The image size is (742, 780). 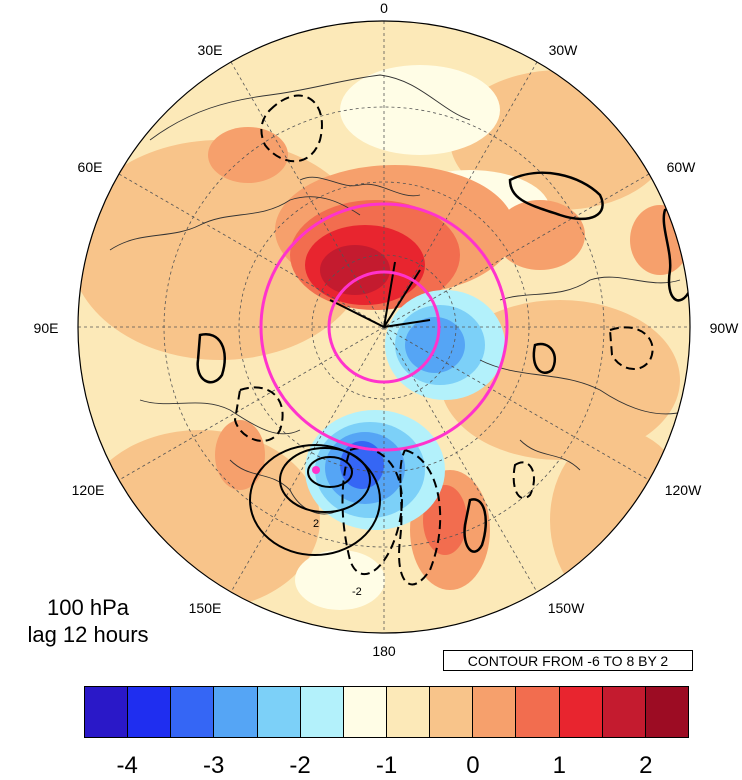 I want to click on lon-label-120e: 120E, so click(x=88, y=490).